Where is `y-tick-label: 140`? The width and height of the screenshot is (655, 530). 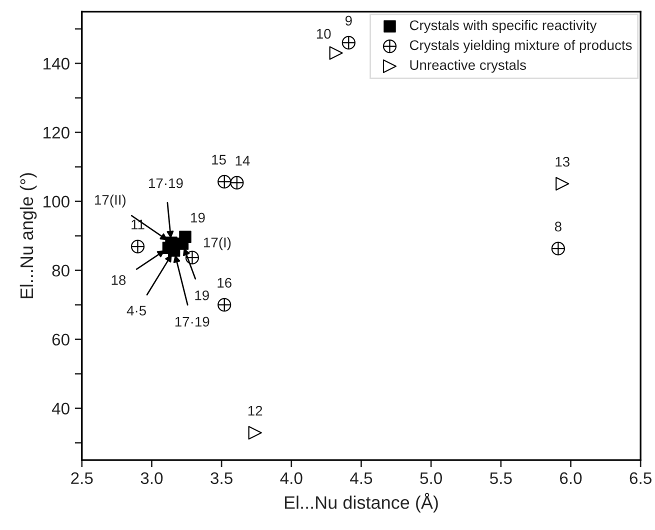
y-tick-label: 140 is located at coordinates (57, 64).